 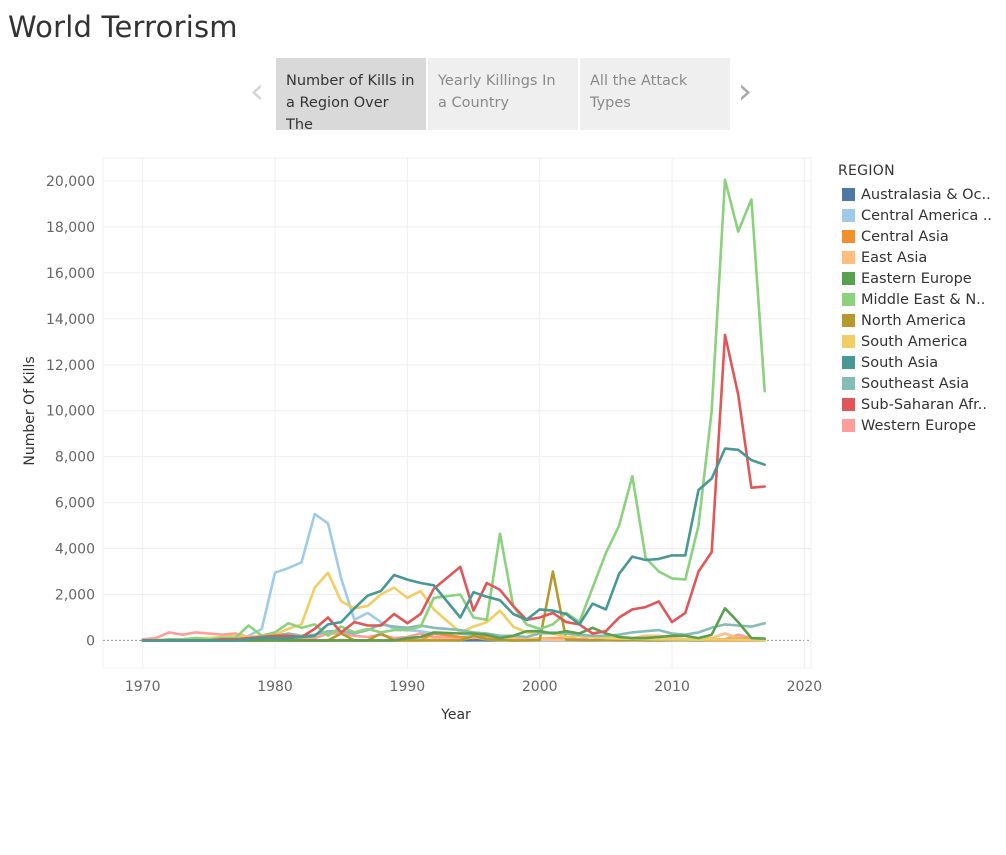 I want to click on series-line-south-asia, so click(x=454, y=544).